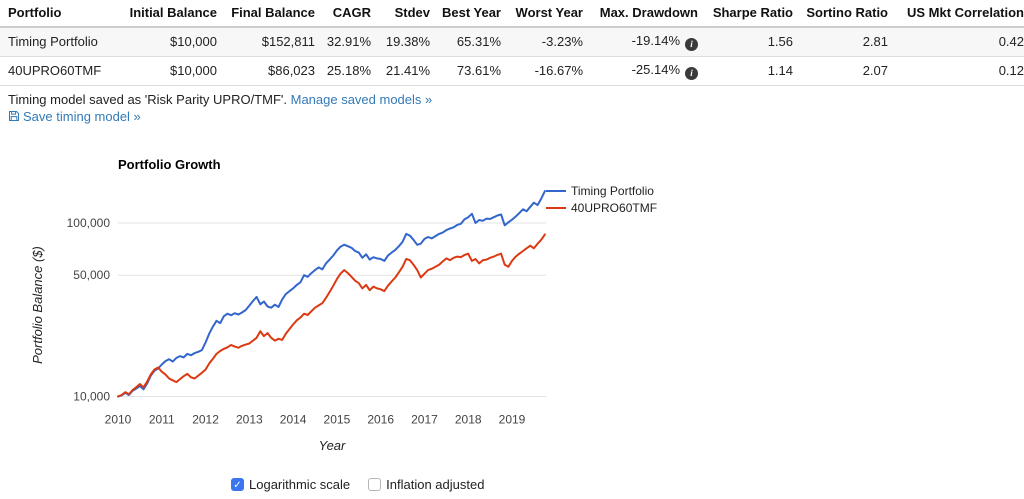 The width and height of the screenshot is (1024, 499). Describe the element at coordinates (331, 315) in the screenshot. I see `series-line-40upro60tmf` at that location.